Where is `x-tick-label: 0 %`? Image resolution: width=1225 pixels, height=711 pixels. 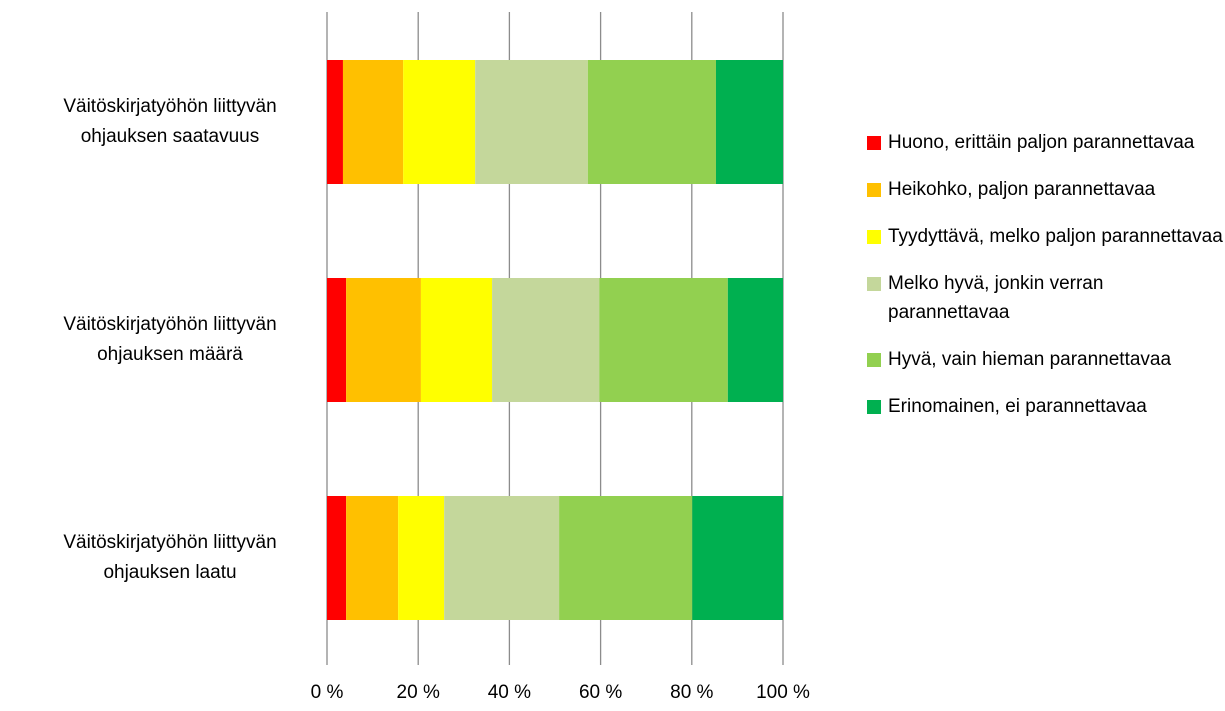
x-tick-label: 0 % is located at coordinates (327, 692).